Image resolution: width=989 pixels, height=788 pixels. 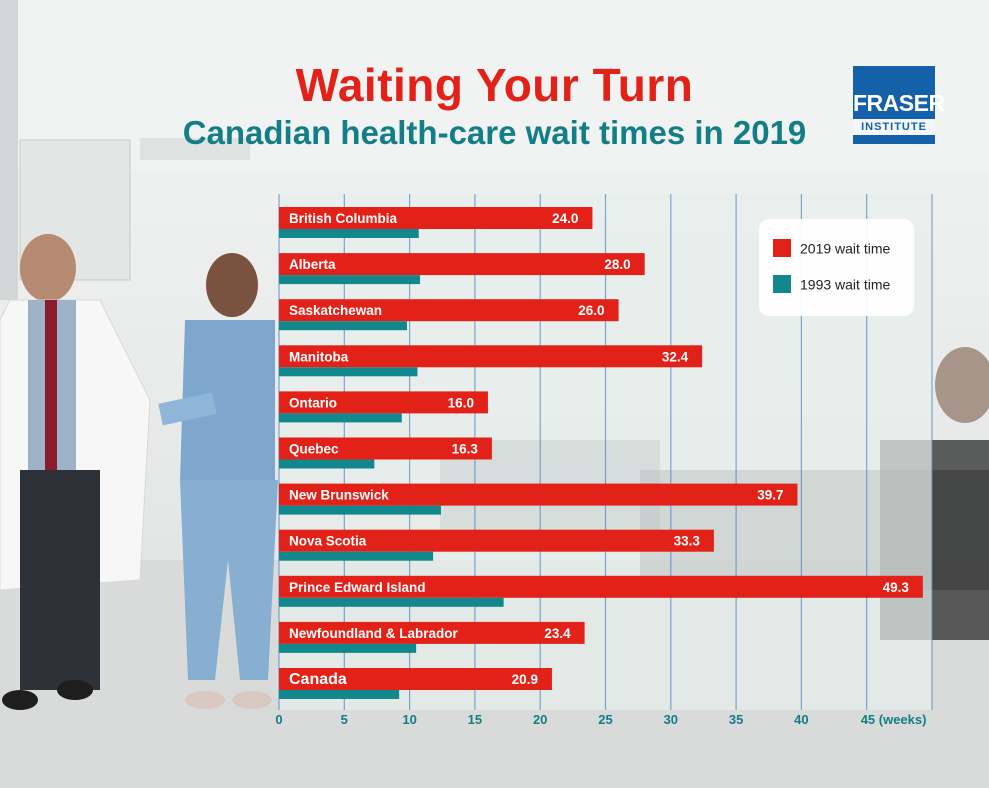 I want to click on value-label-newfoundland-labrador: 23.4, so click(x=557, y=633).